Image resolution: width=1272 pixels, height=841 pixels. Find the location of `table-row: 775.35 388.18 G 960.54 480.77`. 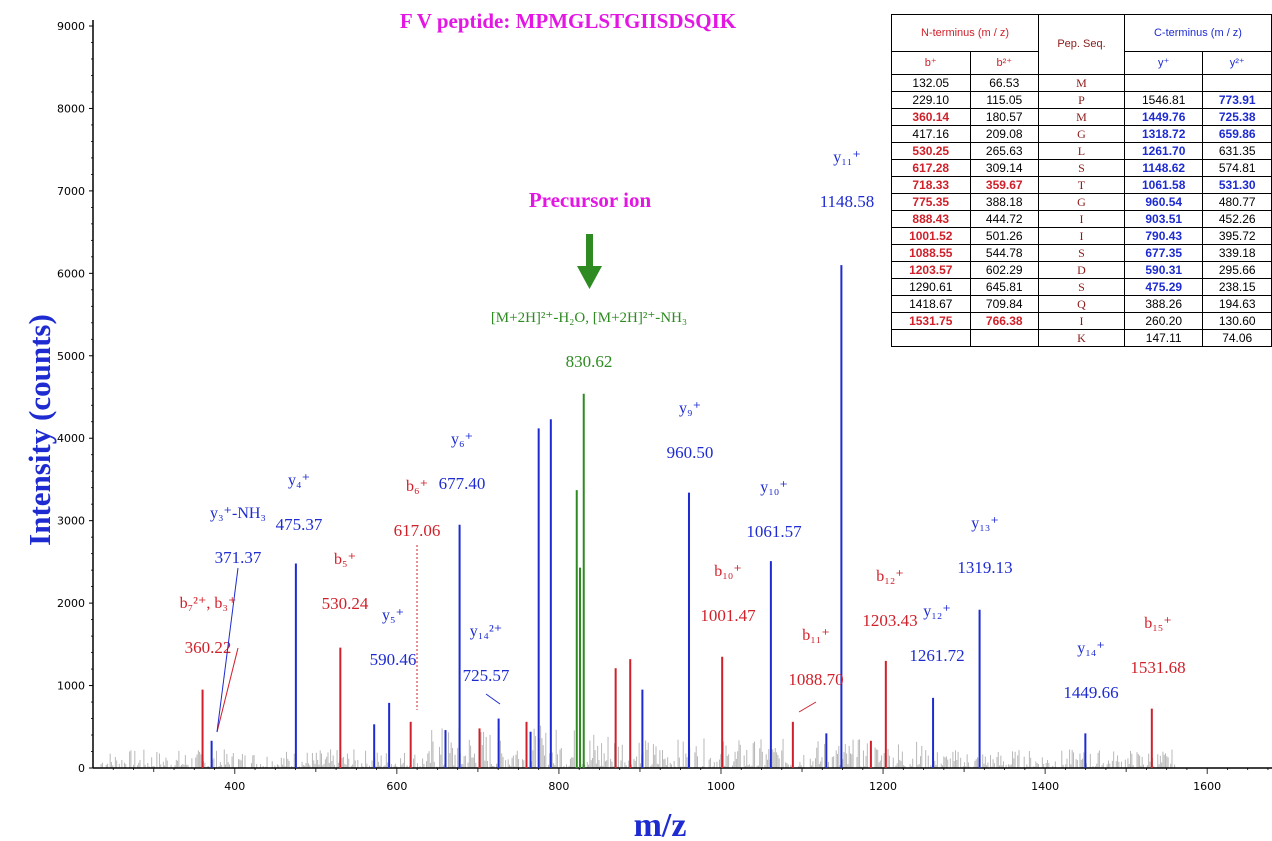

table-row: 775.35 388.18 G 960.54 480.77 is located at coordinates (1081, 202).